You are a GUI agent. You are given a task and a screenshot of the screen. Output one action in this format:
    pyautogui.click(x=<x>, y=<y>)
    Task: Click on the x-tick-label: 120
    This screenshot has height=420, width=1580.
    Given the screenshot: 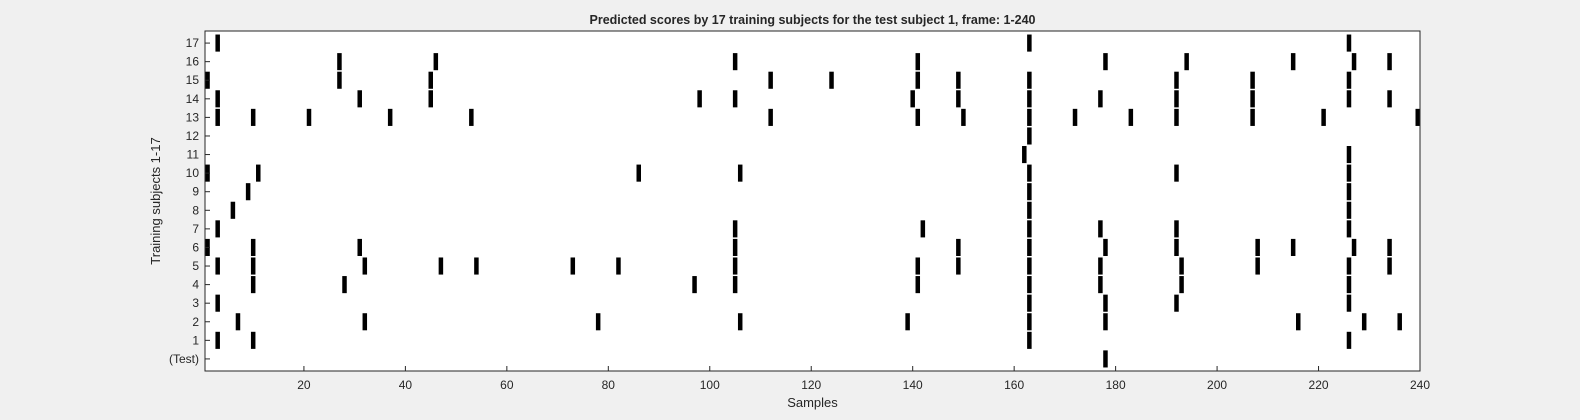 What is the action you would take?
    pyautogui.click(x=811, y=385)
    